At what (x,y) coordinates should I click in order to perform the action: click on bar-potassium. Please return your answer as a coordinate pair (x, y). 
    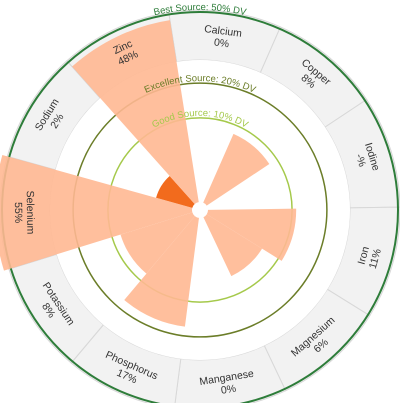
    Looking at the image, I should click on (157, 243).